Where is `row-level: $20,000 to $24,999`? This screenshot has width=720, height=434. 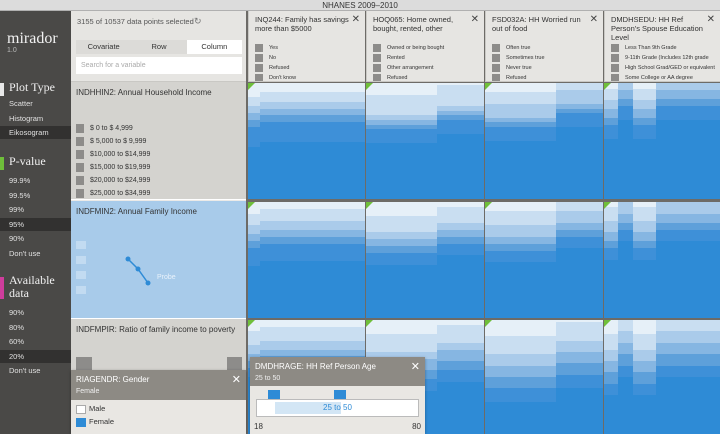
row-level: $20,000 to $24,999 is located at coordinates (113, 180).